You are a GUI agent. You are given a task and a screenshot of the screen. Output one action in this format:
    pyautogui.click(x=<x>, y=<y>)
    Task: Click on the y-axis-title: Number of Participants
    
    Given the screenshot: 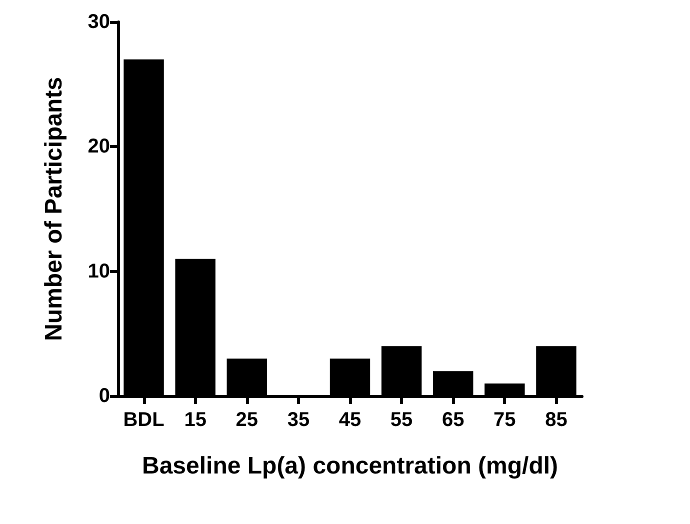 What is the action you would take?
    pyautogui.click(x=54, y=209)
    